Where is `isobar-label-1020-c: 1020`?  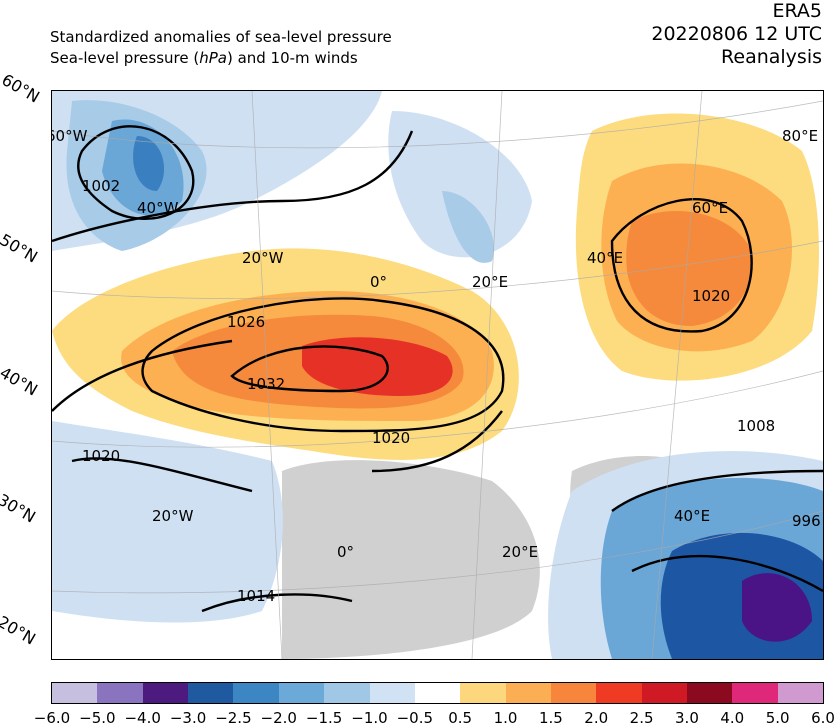
isobar-label-1020-c: 1020 is located at coordinates (711, 296).